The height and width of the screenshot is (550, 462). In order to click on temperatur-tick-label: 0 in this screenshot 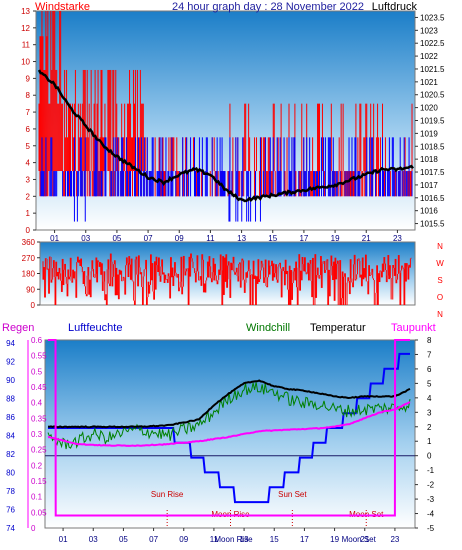, I will do `click(429, 456)`.